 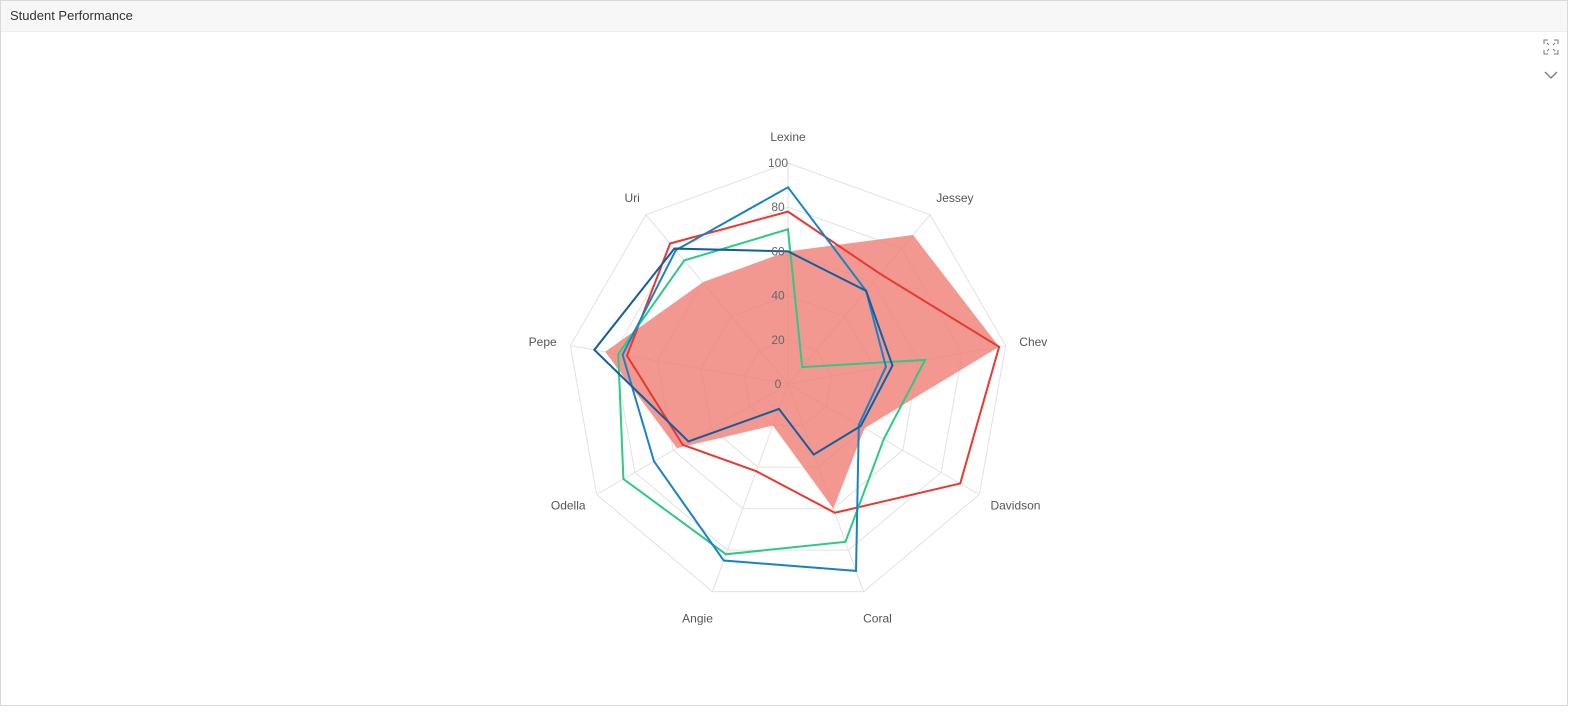 I want to click on axis-label: Pepe, so click(x=543, y=342).